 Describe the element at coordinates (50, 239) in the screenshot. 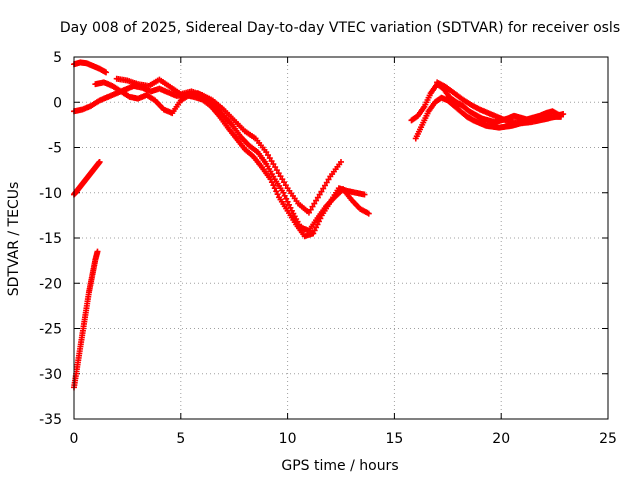

I see `y-tick-label: -15` at that location.